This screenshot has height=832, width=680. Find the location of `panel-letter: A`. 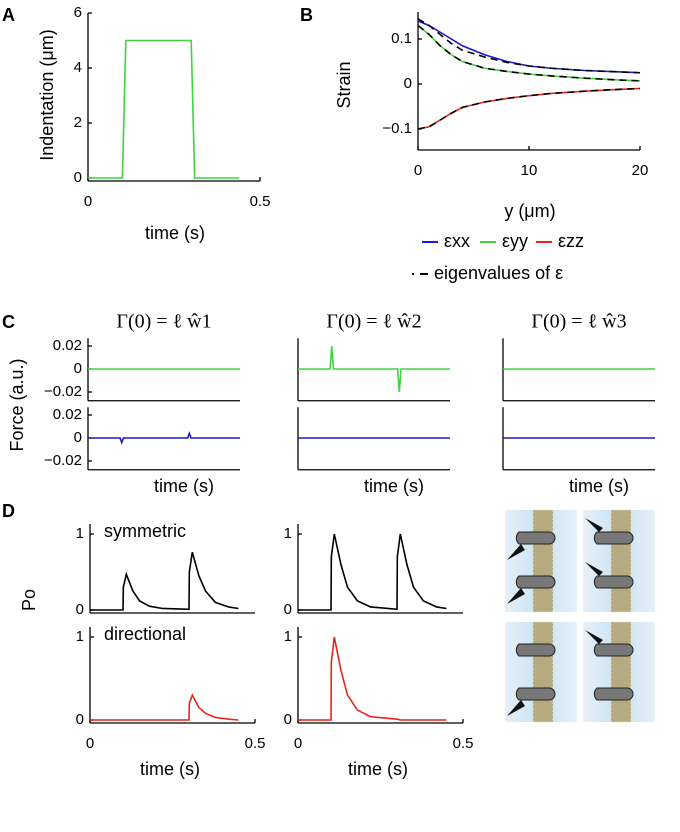

panel-letter: A is located at coordinates (8, 15).